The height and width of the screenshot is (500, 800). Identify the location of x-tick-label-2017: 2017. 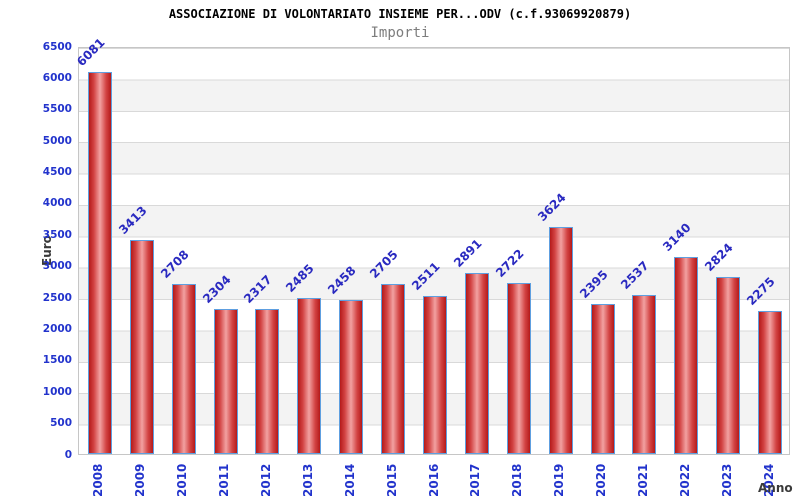
(475, 480).